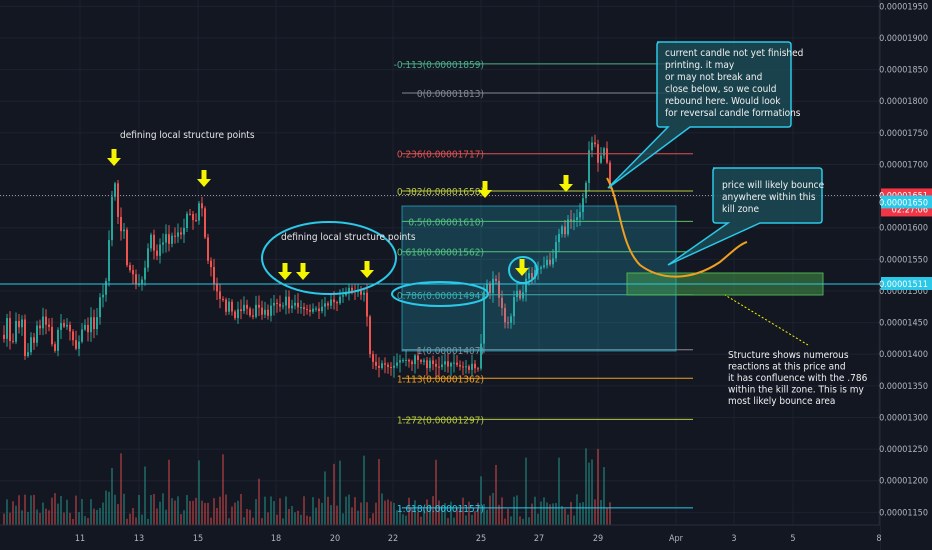 This screenshot has height=550, width=932. I want to click on time-axis-bg, so click(440, 537).